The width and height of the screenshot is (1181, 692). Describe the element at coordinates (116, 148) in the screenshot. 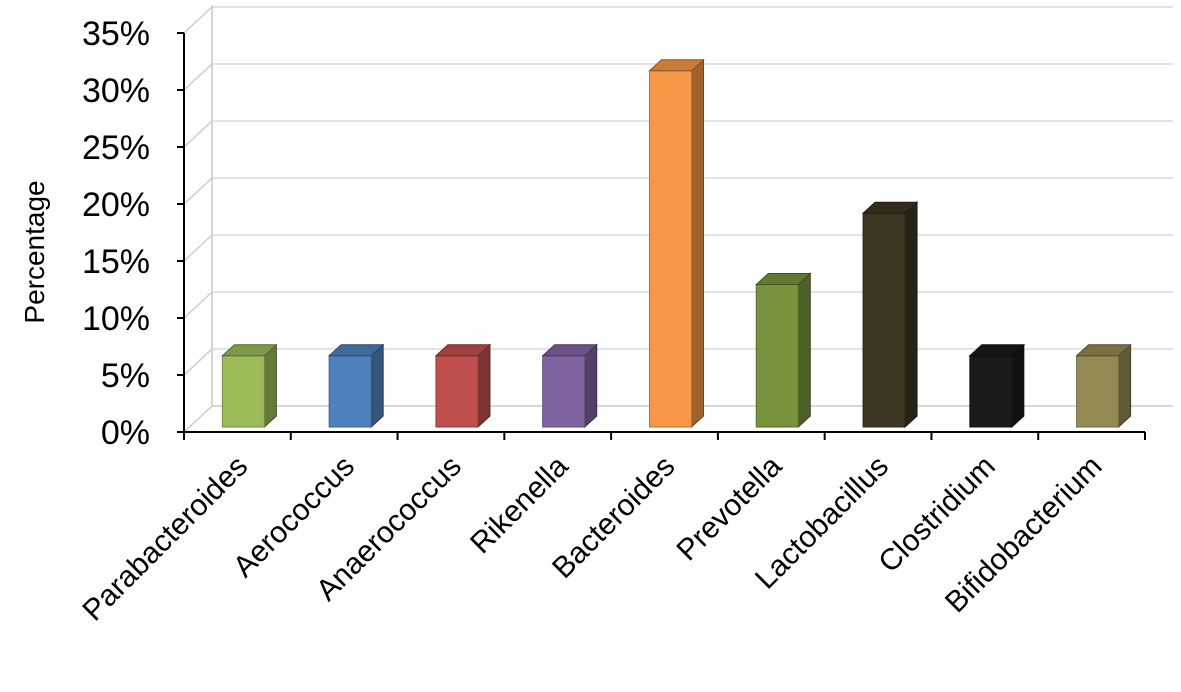

I see `y-tick-label: 25%` at that location.